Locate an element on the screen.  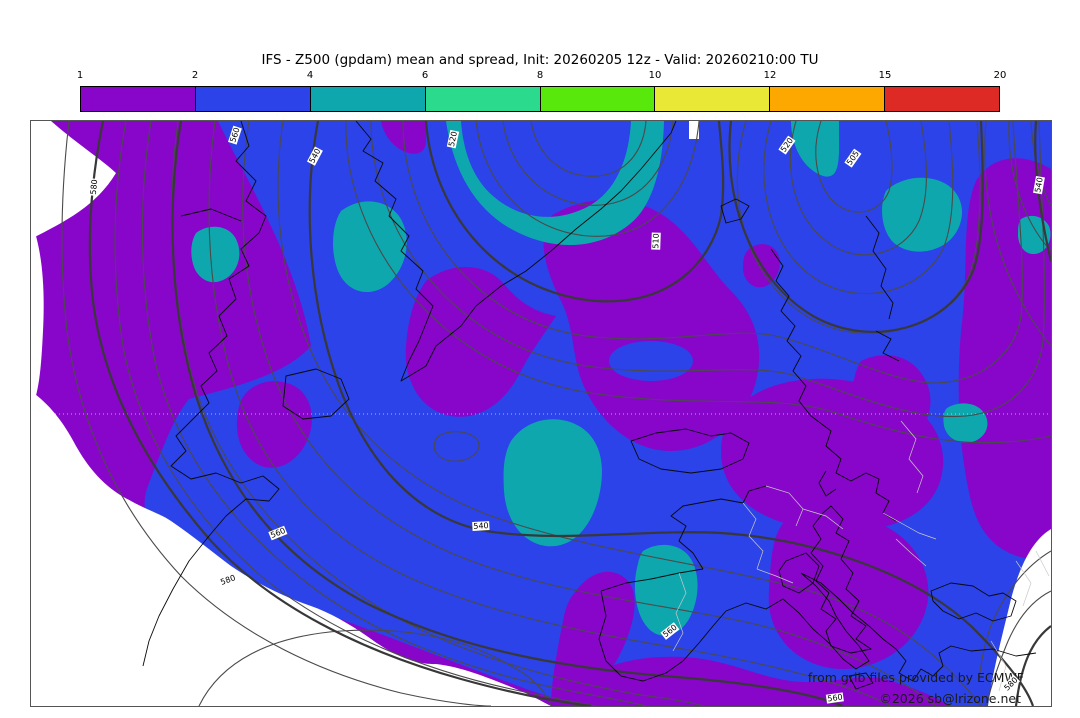
colorbar-tick-label: 10 is located at coordinates (655, 75).